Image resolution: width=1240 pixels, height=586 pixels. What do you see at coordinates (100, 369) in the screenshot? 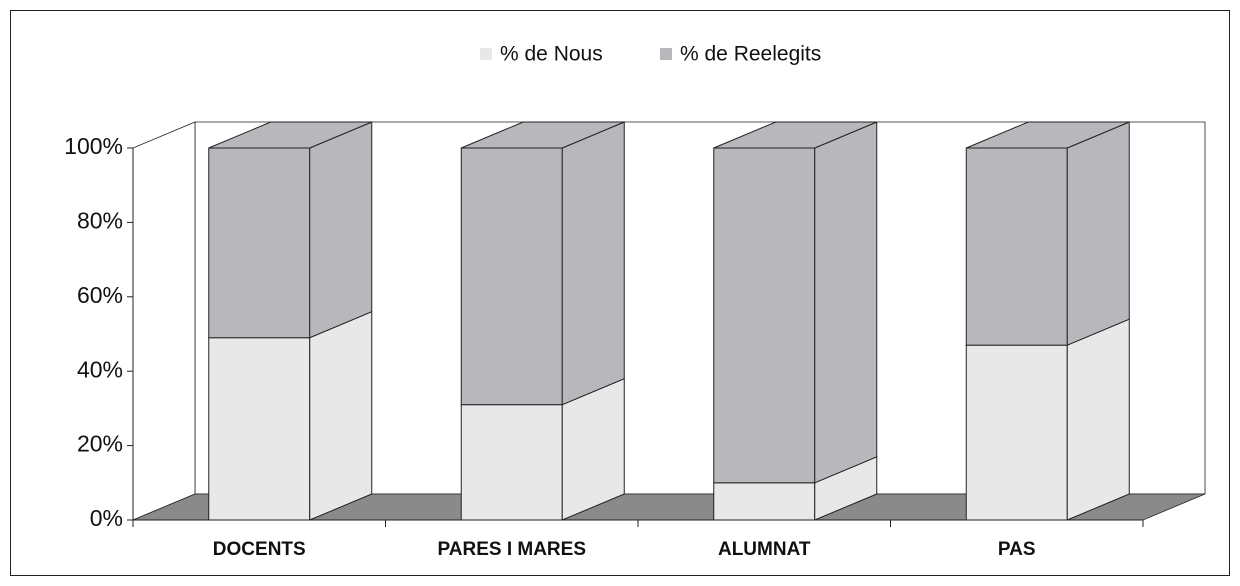
I see `y-tick-label: 40%` at bounding box center [100, 369].